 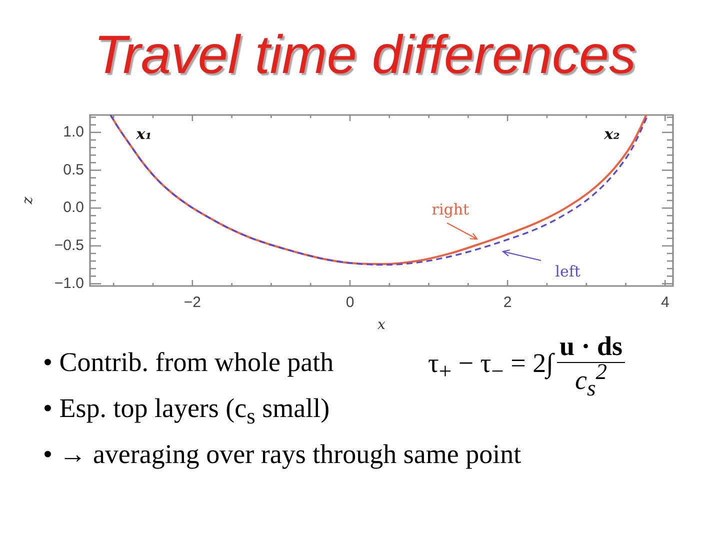 What do you see at coordinates (28, 201) in the screenshot?
I see `y-axis-title: z` at bounding box center [28, 201].